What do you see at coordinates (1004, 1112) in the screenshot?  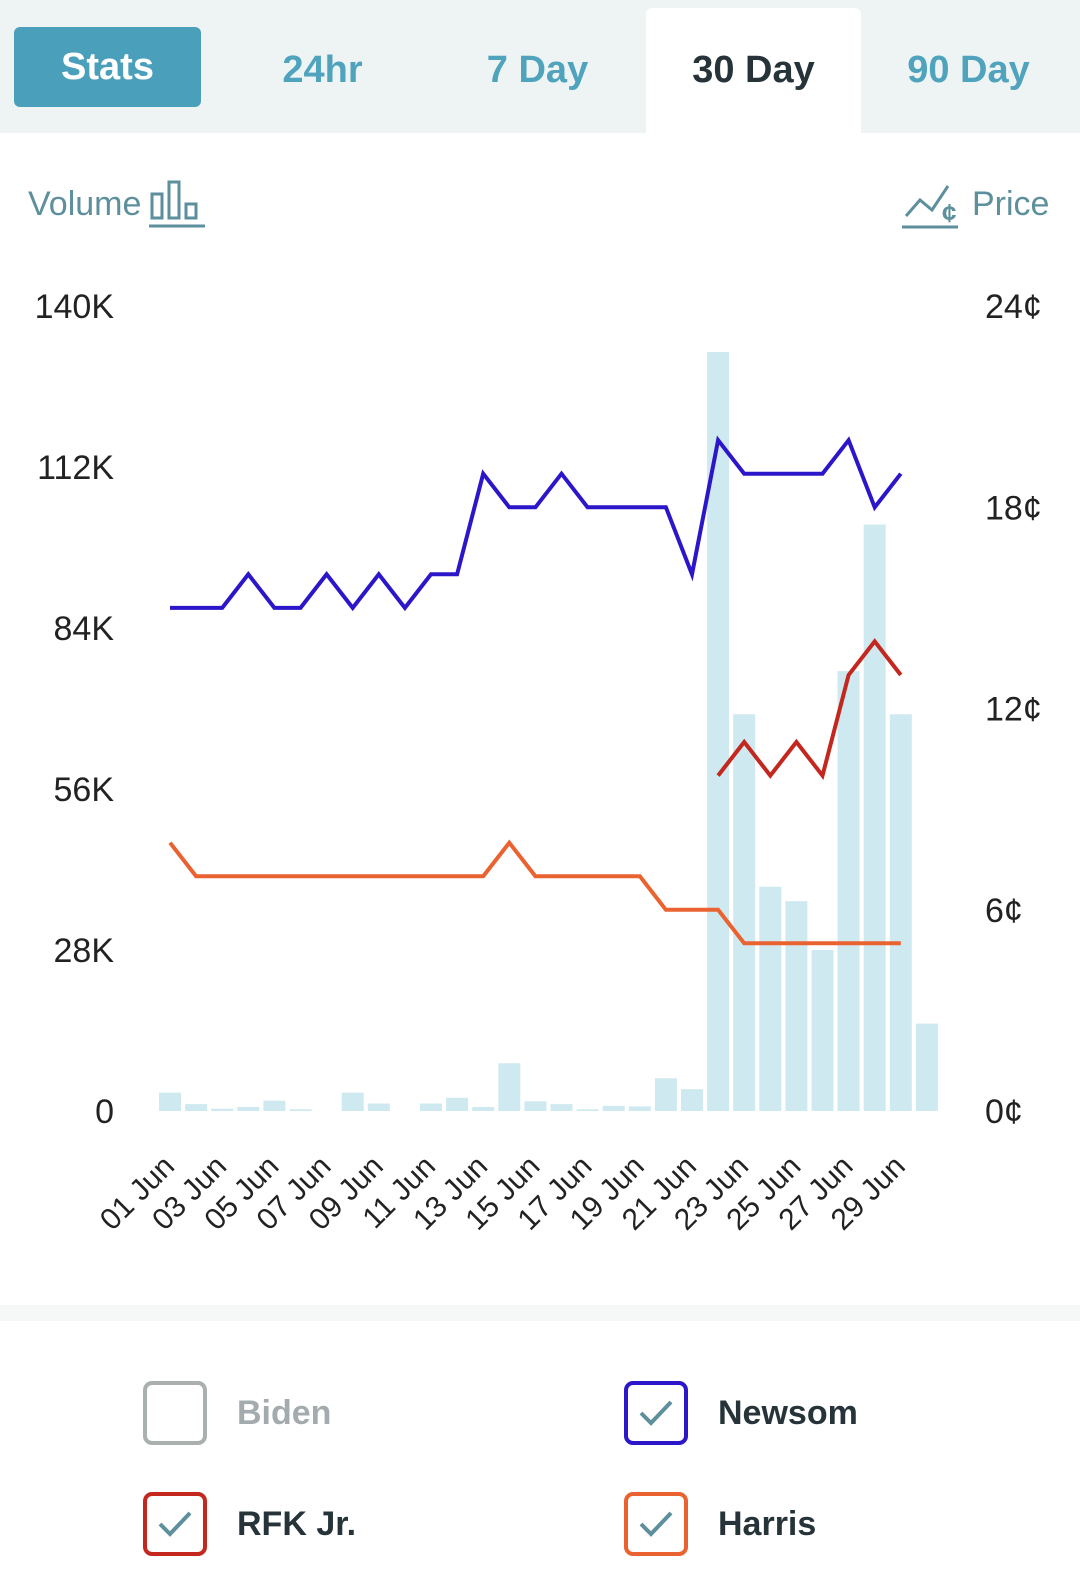 I see `right-axis-tick: 0¢` at bounding box center [1004, 1112].